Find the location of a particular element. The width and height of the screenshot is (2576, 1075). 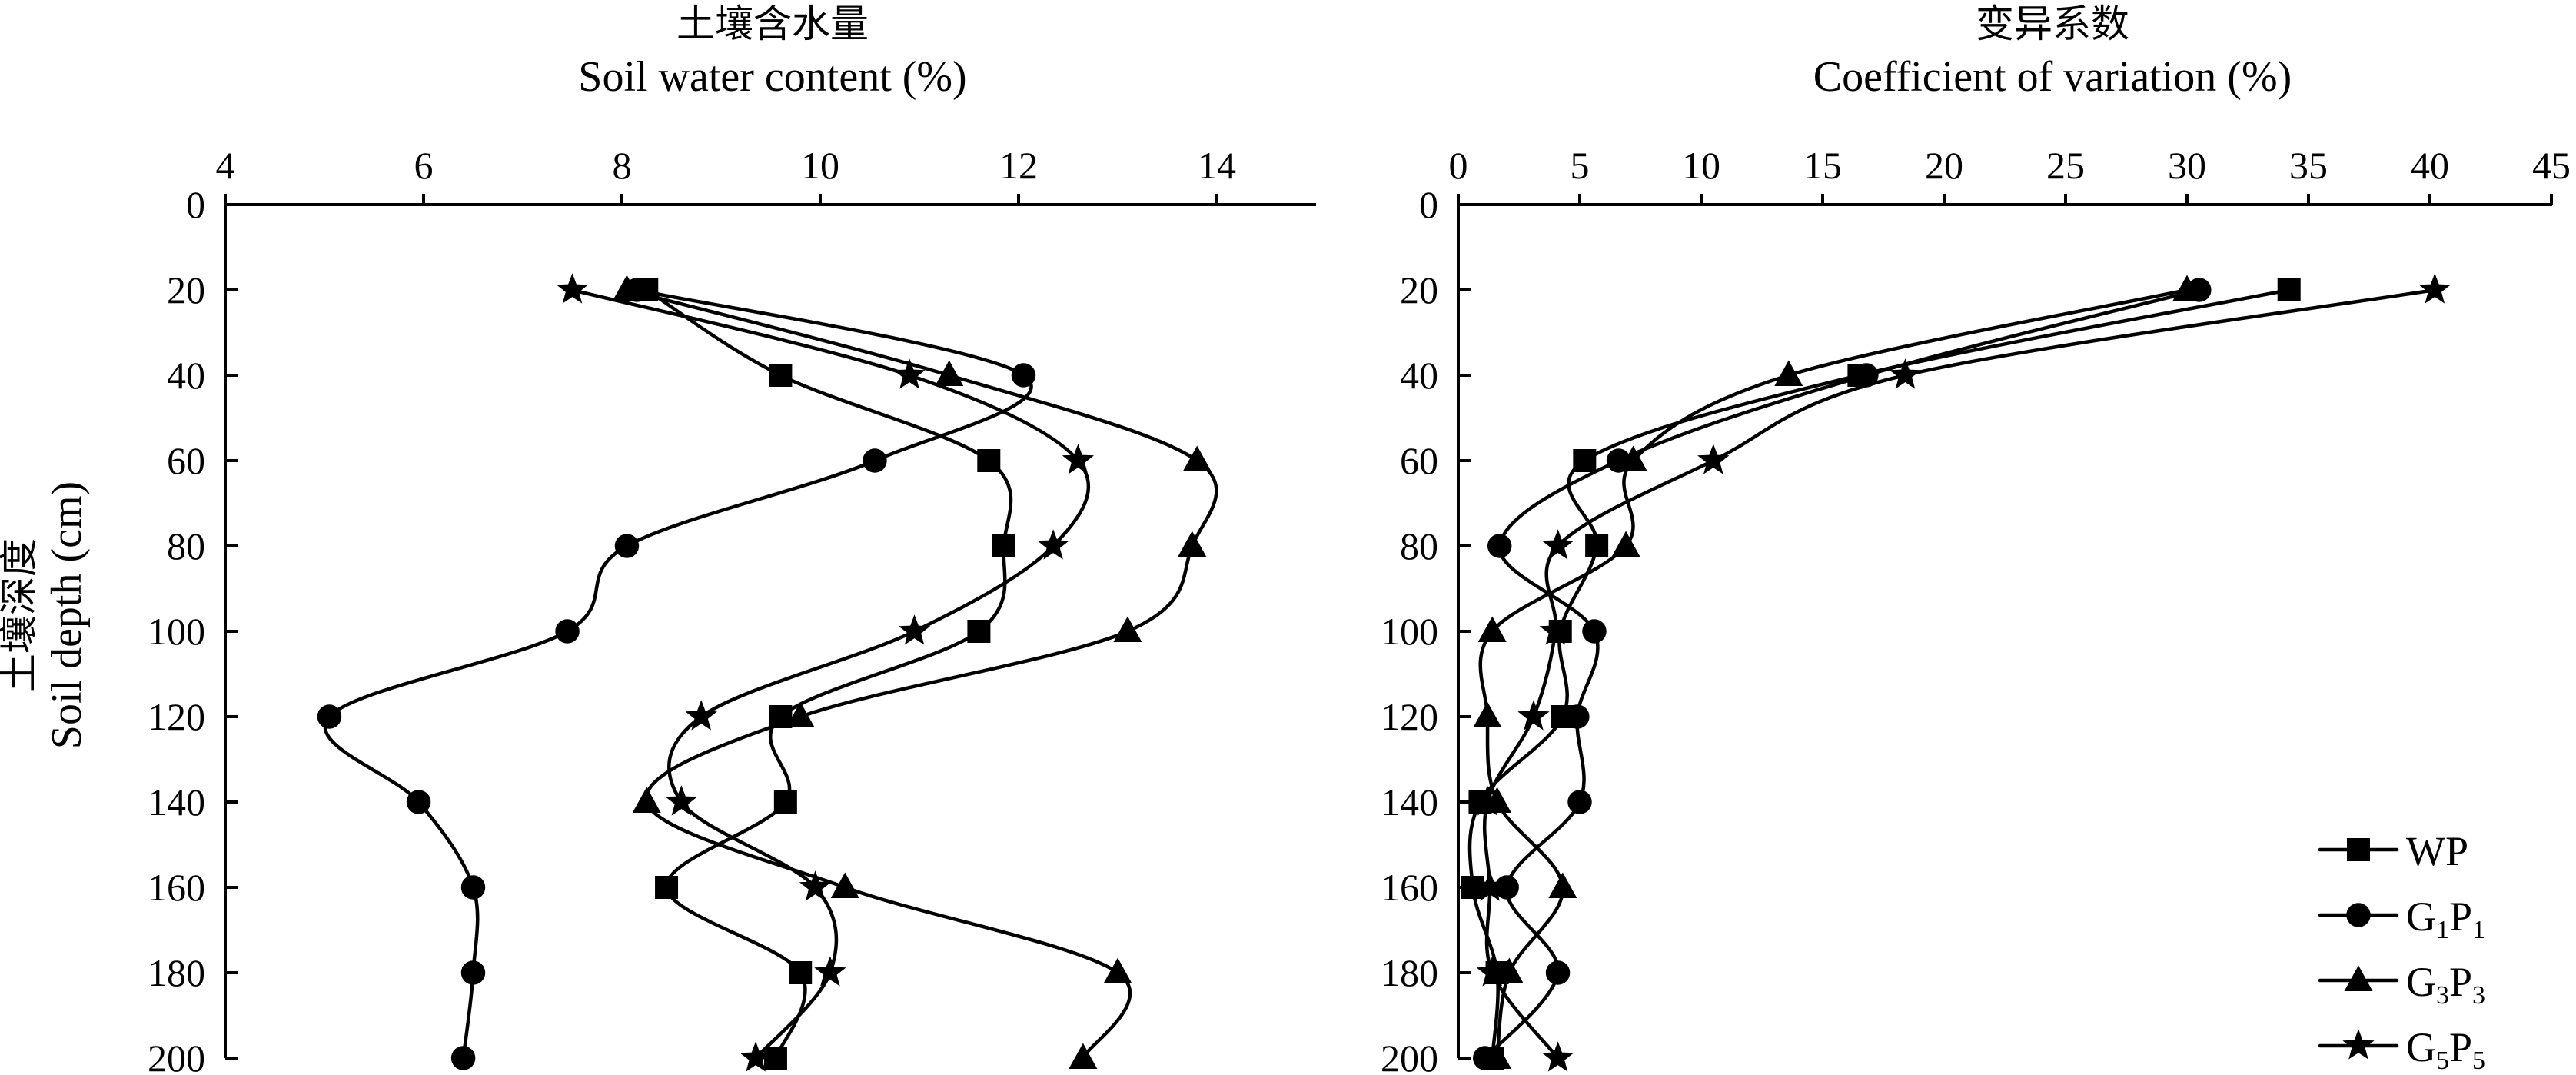

legend-label: G3P3 is located at coordinates (2445, 984).